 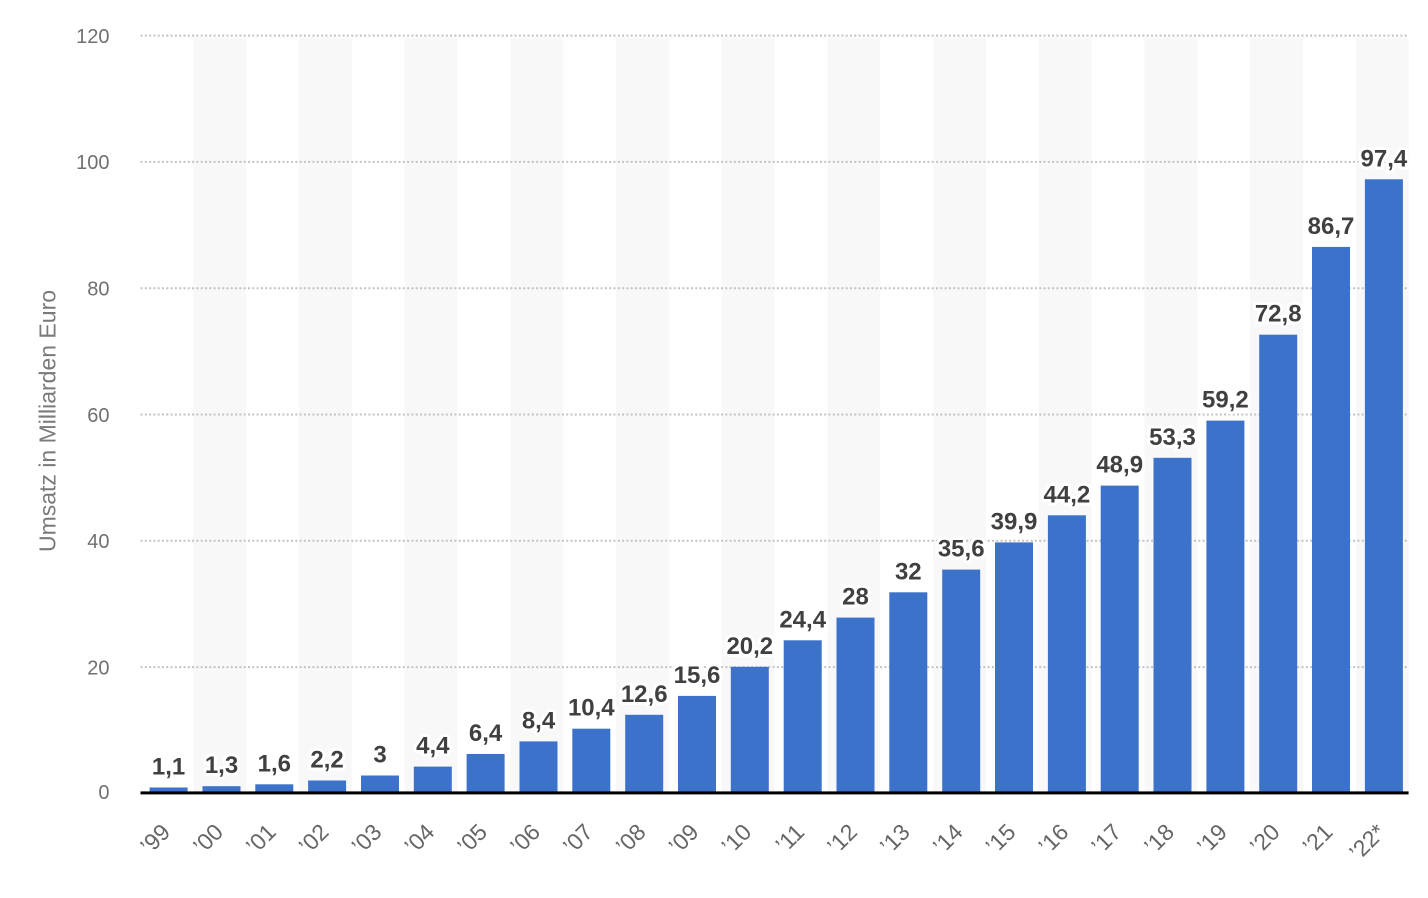 What do you see at coordinates (326, 760) in the screenshot?
I see `svg-text: 2,2` at bounding box center [326, 760].